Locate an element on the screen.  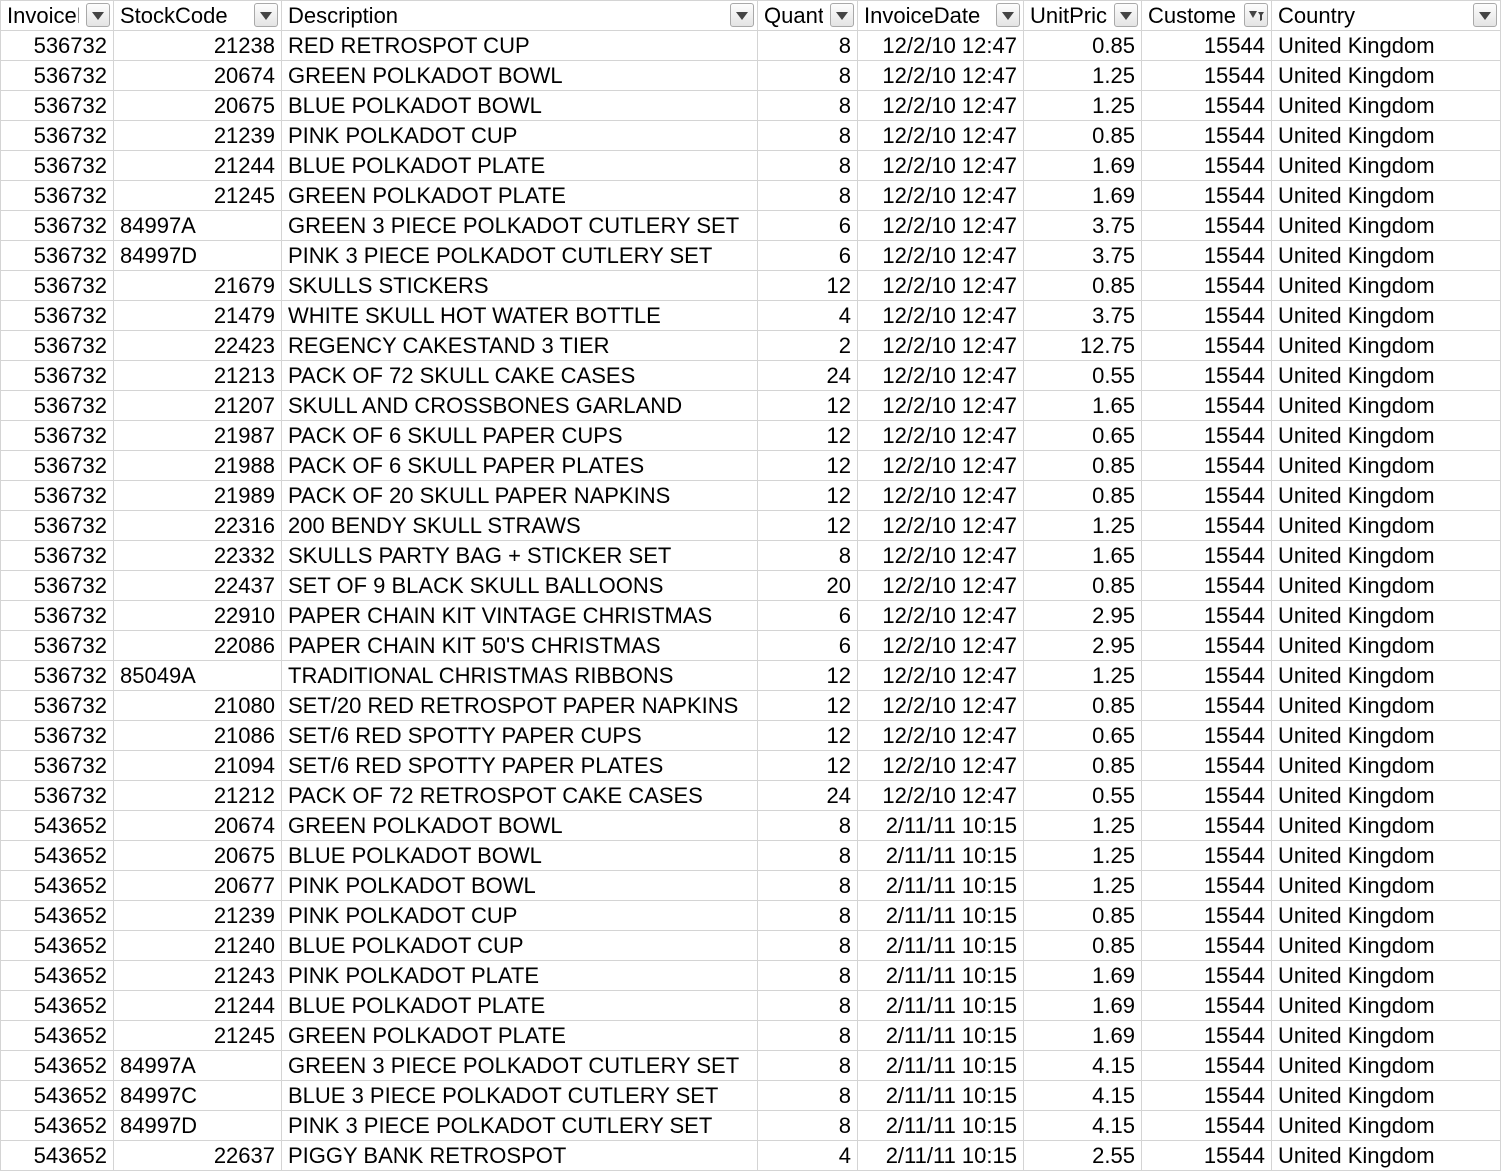
cell-stock: 20674 is located at coordinates (197, 75).